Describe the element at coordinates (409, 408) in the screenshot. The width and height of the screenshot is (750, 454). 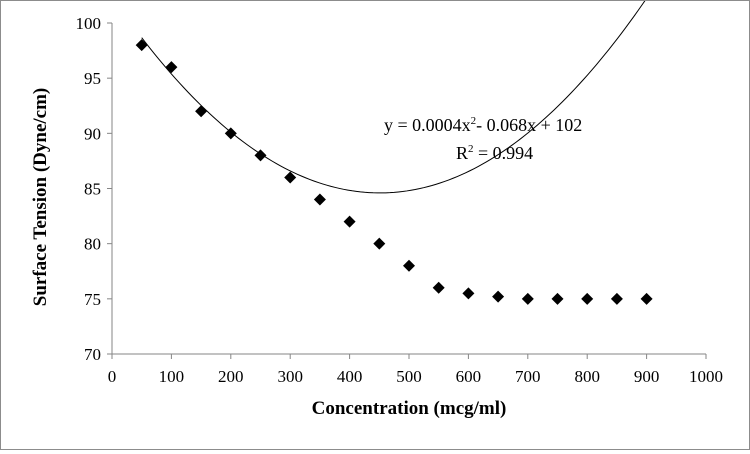
I see `x-axis-title: Concentration (mcg/ml)` at that location.